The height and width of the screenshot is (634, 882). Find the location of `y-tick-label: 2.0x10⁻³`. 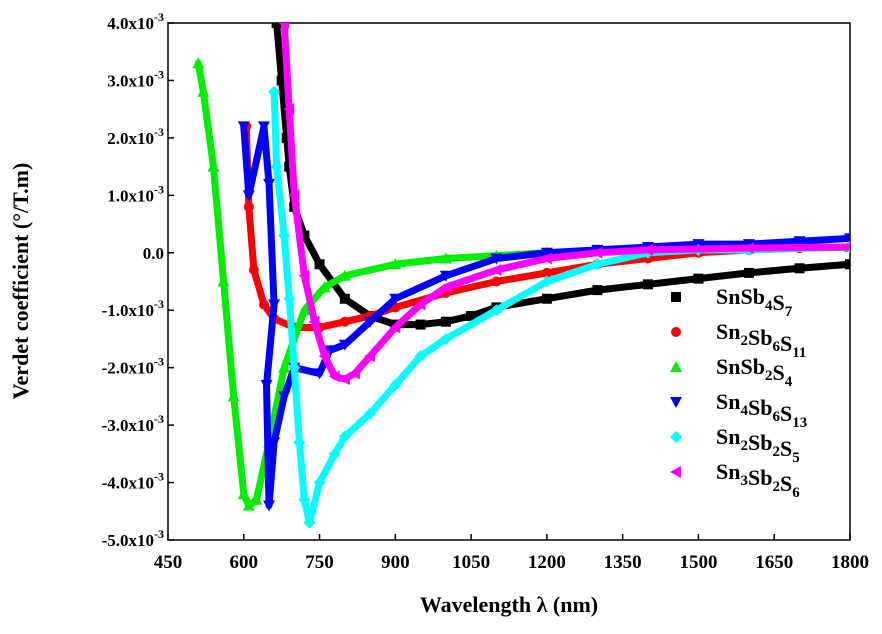

y-tick-label: 2.0x10⁻³ is located at coordinates (135, 136).